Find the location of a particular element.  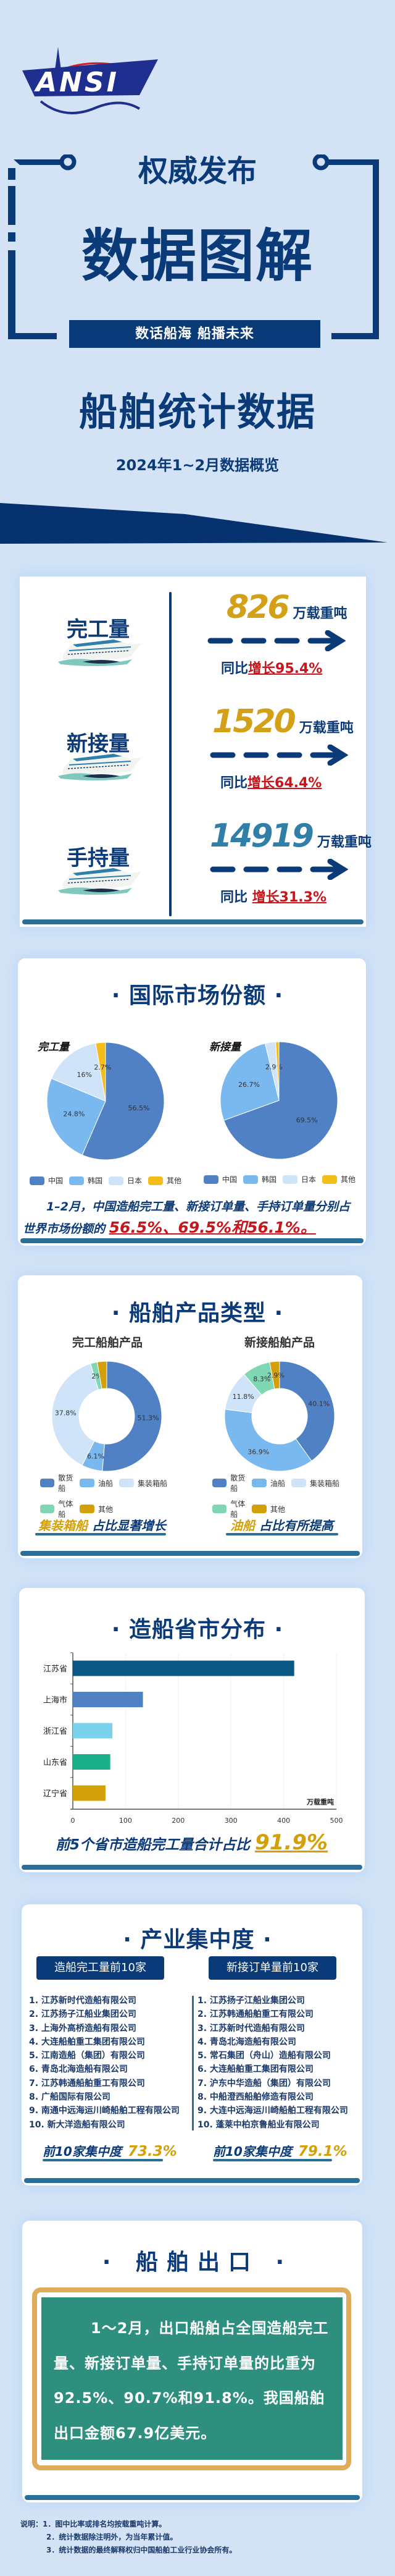

conc-value: 73.3% is located at coordinates (152, 2151).